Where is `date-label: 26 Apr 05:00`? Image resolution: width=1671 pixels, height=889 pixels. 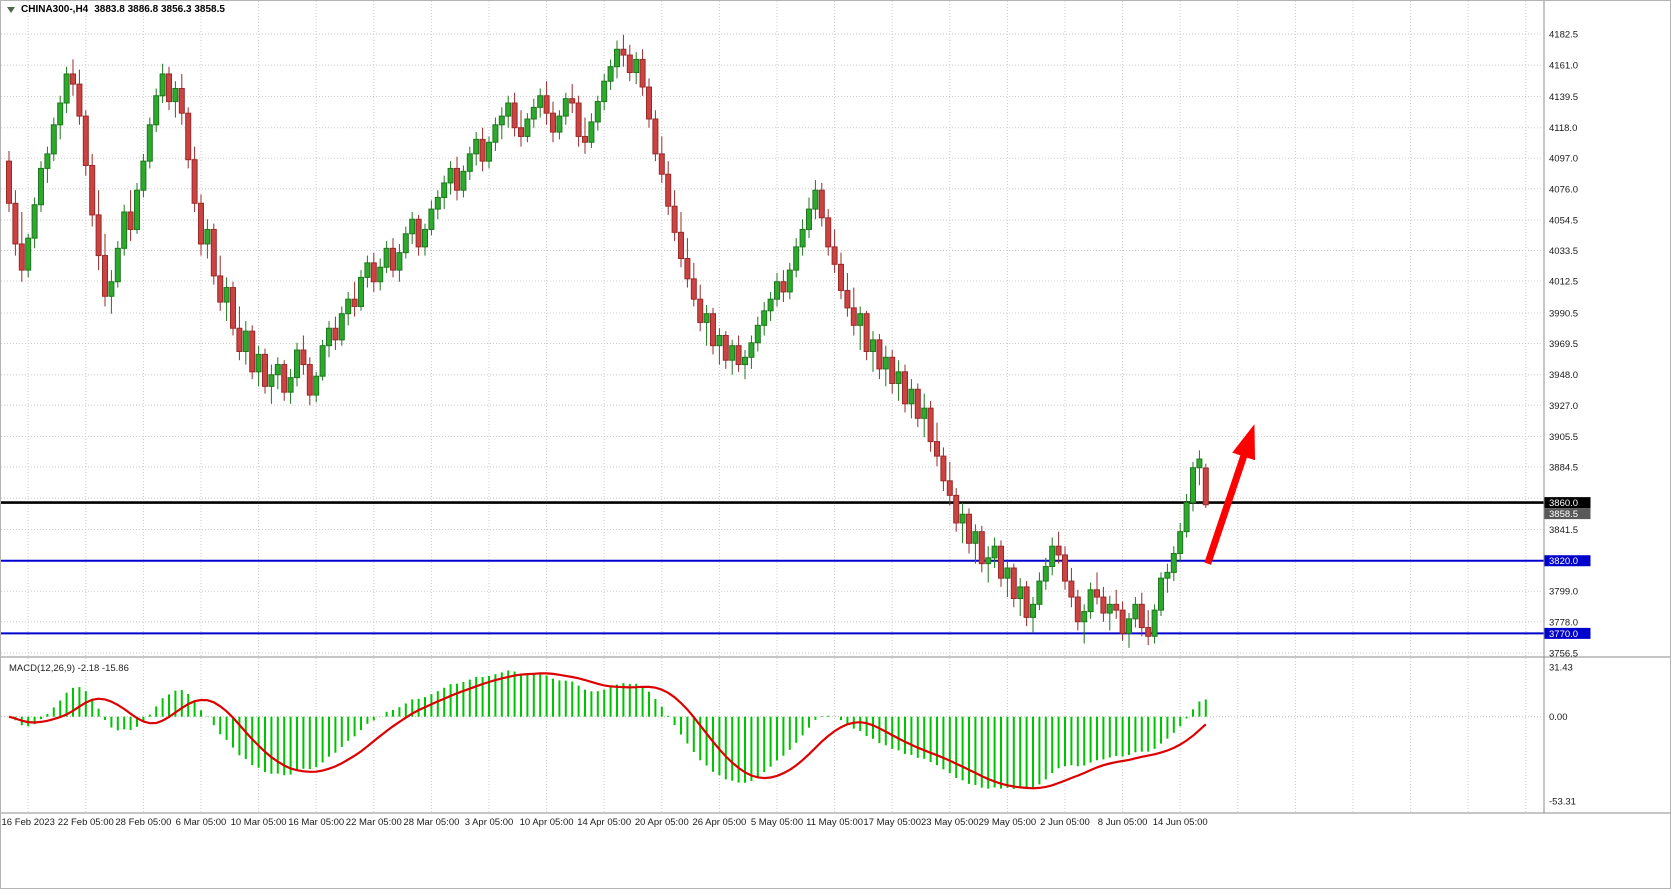
date-label: 26 Apr 05:00 is located at coordinates (719, 822).